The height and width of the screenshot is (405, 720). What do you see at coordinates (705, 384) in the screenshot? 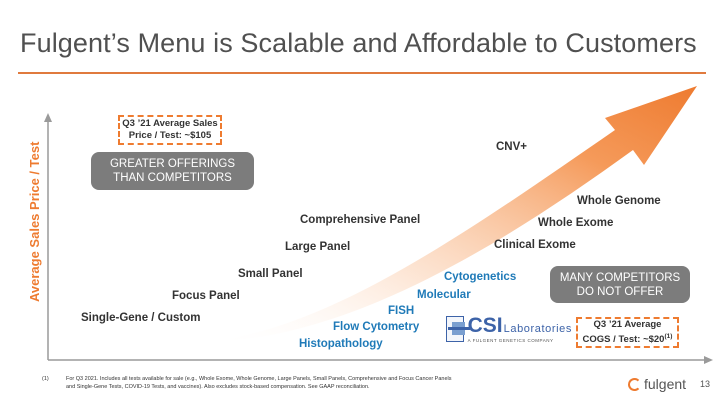
I see `page-number: 13` at bounding box center [705, 384].